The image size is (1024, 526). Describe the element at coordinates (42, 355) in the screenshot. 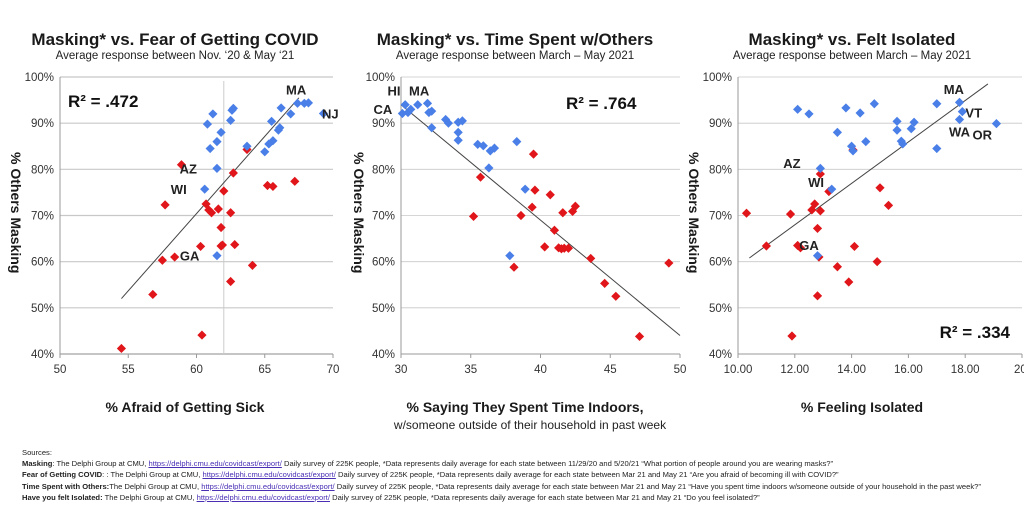

I see `y-tick-label: 40%` at that location.